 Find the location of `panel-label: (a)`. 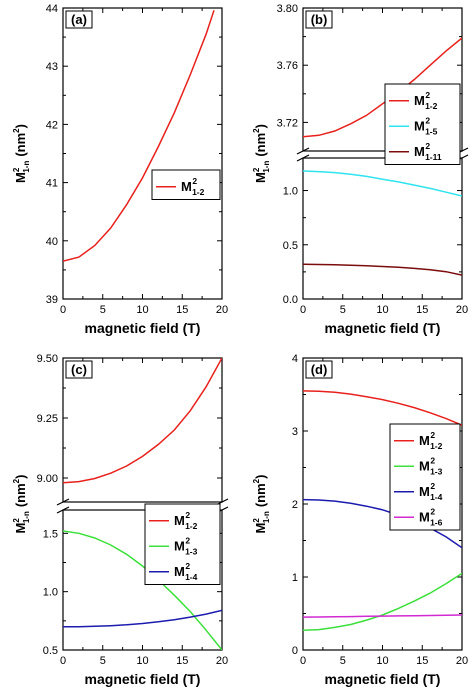

panel-label: (a) is located at coordinates (79, 19).